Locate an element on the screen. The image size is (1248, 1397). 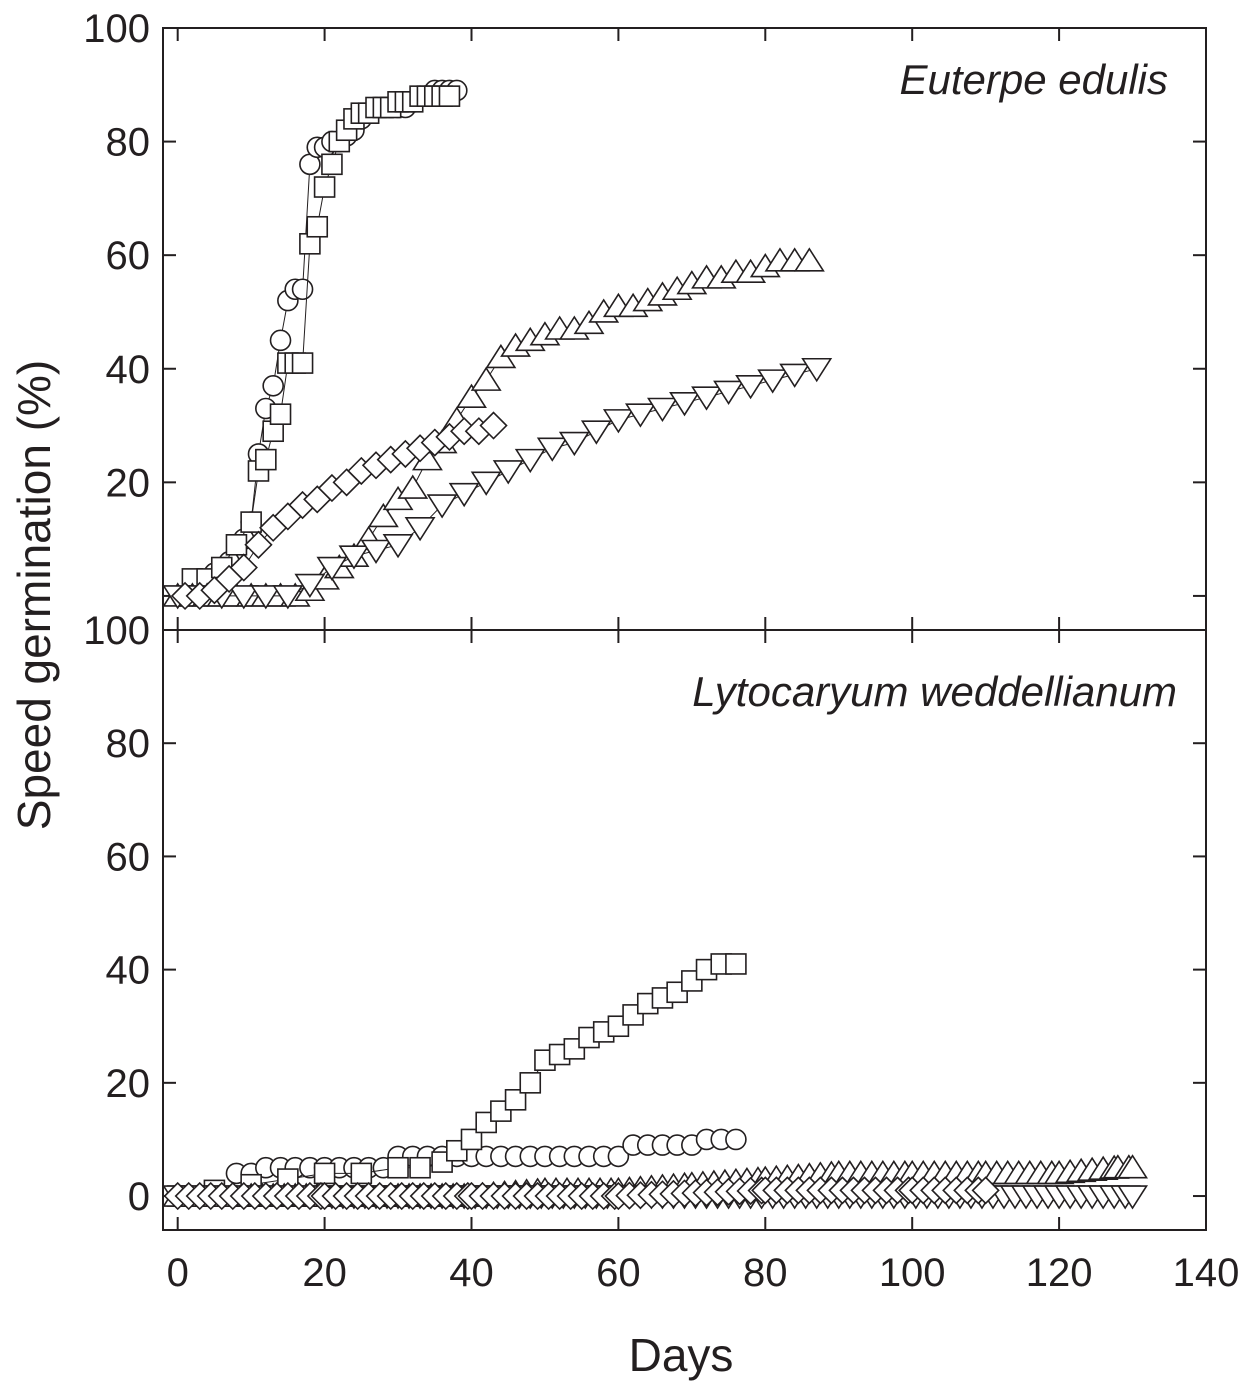
x-tick-label: 0 is located at coordinates (178, 1273).